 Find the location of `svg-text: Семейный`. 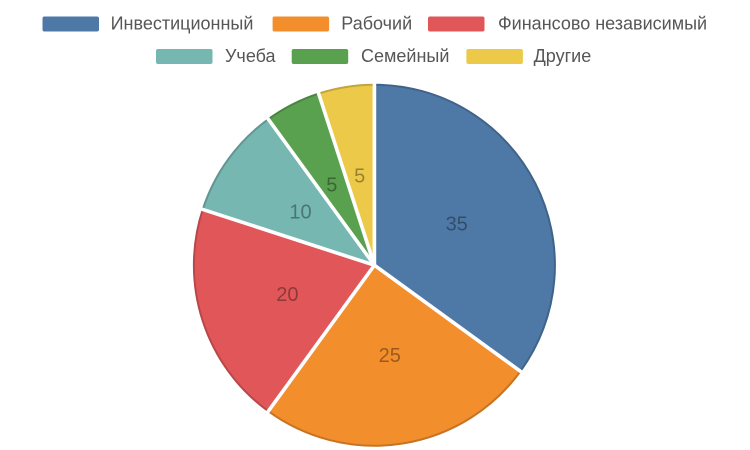

svg-text: Семейный is located at coordinates (405, 56).